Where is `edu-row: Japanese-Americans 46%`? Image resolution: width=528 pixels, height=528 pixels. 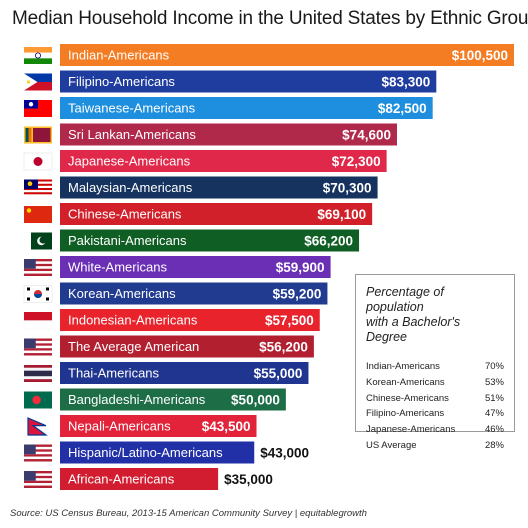
edu-row: Japanese-Americans 46% is located at coordinates (435, 430).